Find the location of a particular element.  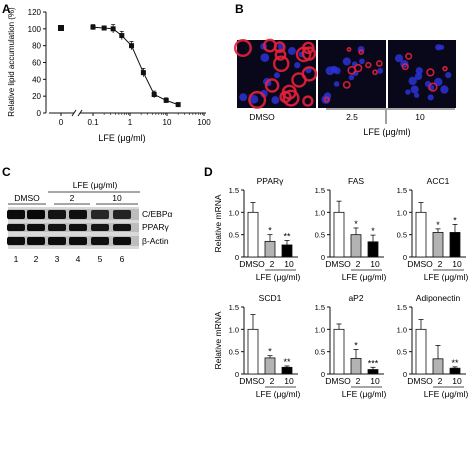

x-tick-label: 1 is located at coordinates (130, 122).